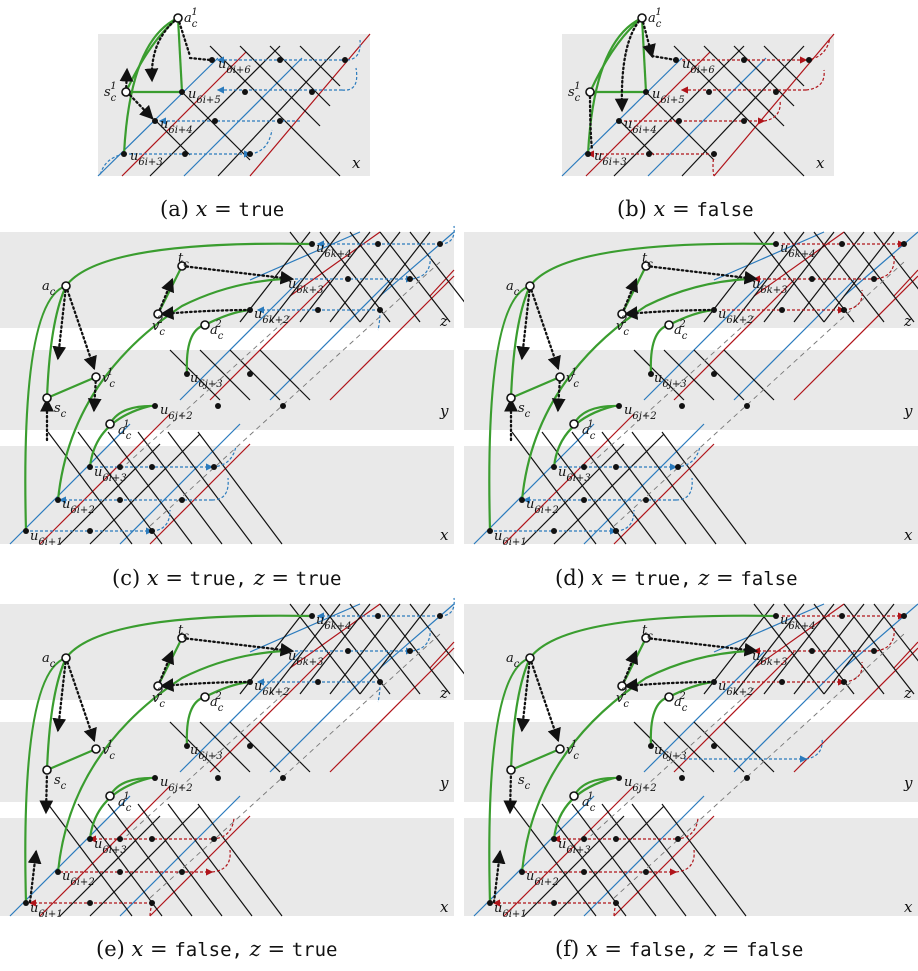 This screenshot has height=971, width=918. What do you see at coordinates (610, 158) in the screenshot?
I see `svg-text: u6i+3` at bounding box center [610, 158].